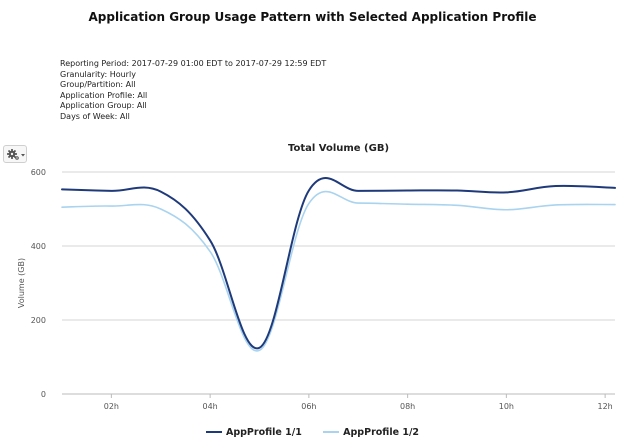  Describe the element at coordinates (103, 105) in the screenshot. I see `application-group-text: Application Group: All` at that location.